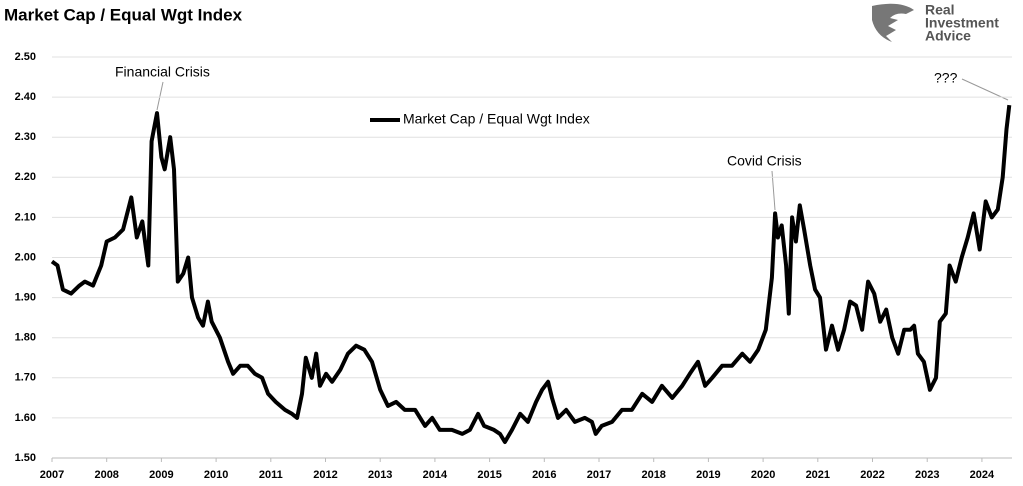 The width and height of the screenshot is (1023, 486). Describe the element at coordinates (893, 22) in the screenshot. I see `logo-icon` at that location.